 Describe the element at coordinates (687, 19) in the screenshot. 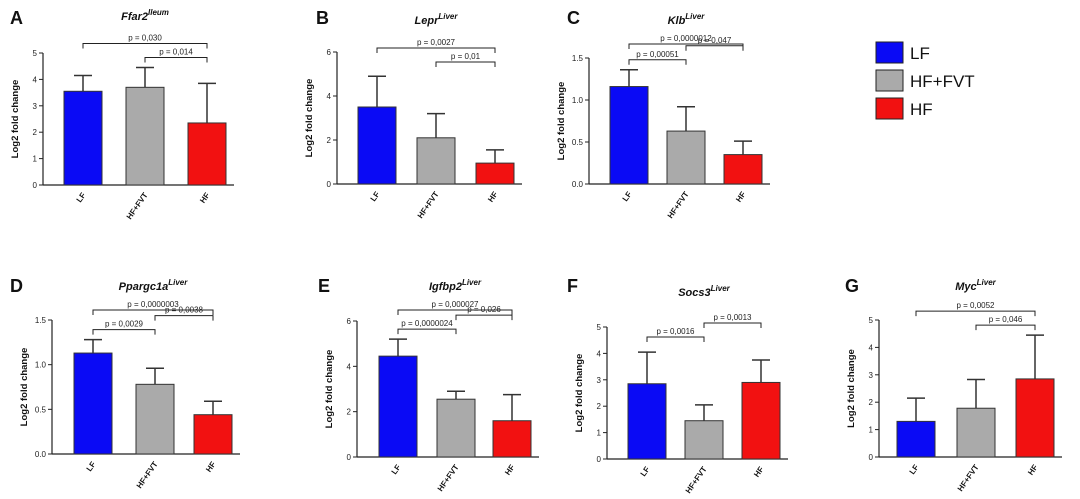

I see `panel-title: KlbLiver` at that location.